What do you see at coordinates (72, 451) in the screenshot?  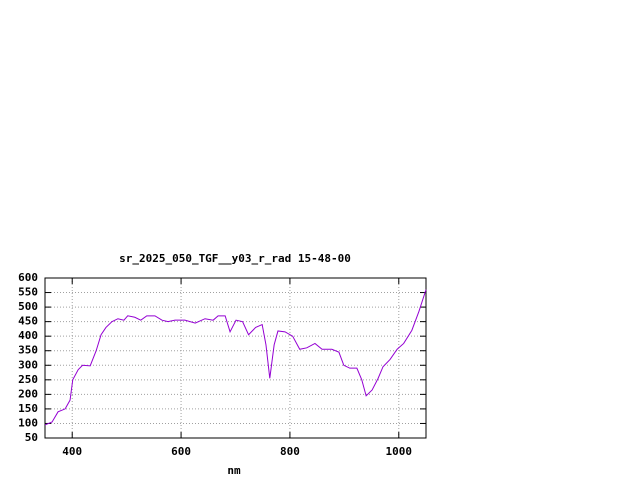 I see `x-tick-label: 400` at bounding box center [72, 451].